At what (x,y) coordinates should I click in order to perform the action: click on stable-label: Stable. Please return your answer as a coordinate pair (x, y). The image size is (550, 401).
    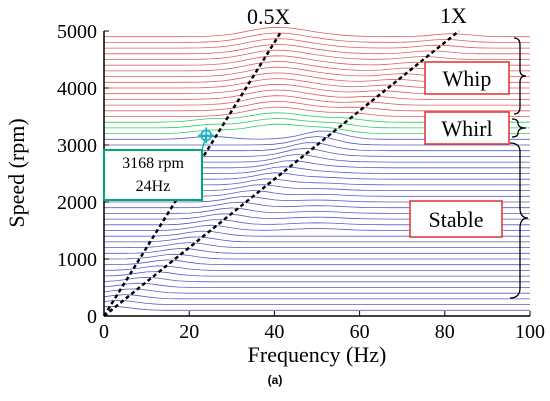
    Looking at the image, I should click on (456, 219).